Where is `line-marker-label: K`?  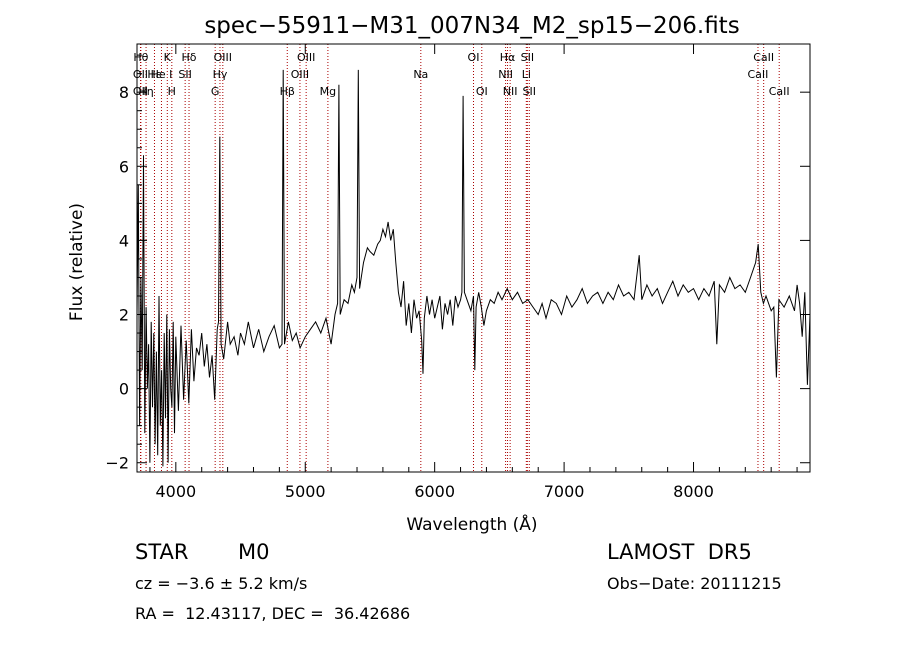
line-marker-label: K is located at coordinates (168, 57).